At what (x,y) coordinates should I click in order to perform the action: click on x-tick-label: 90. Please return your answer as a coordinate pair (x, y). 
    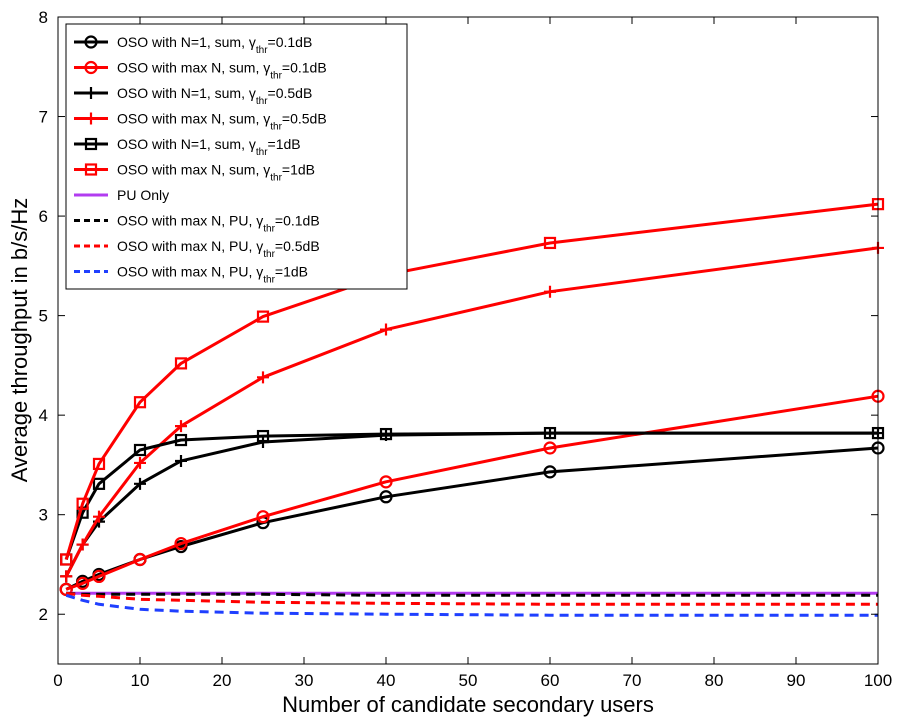
    Looking at the image, I should click on (796, 680).